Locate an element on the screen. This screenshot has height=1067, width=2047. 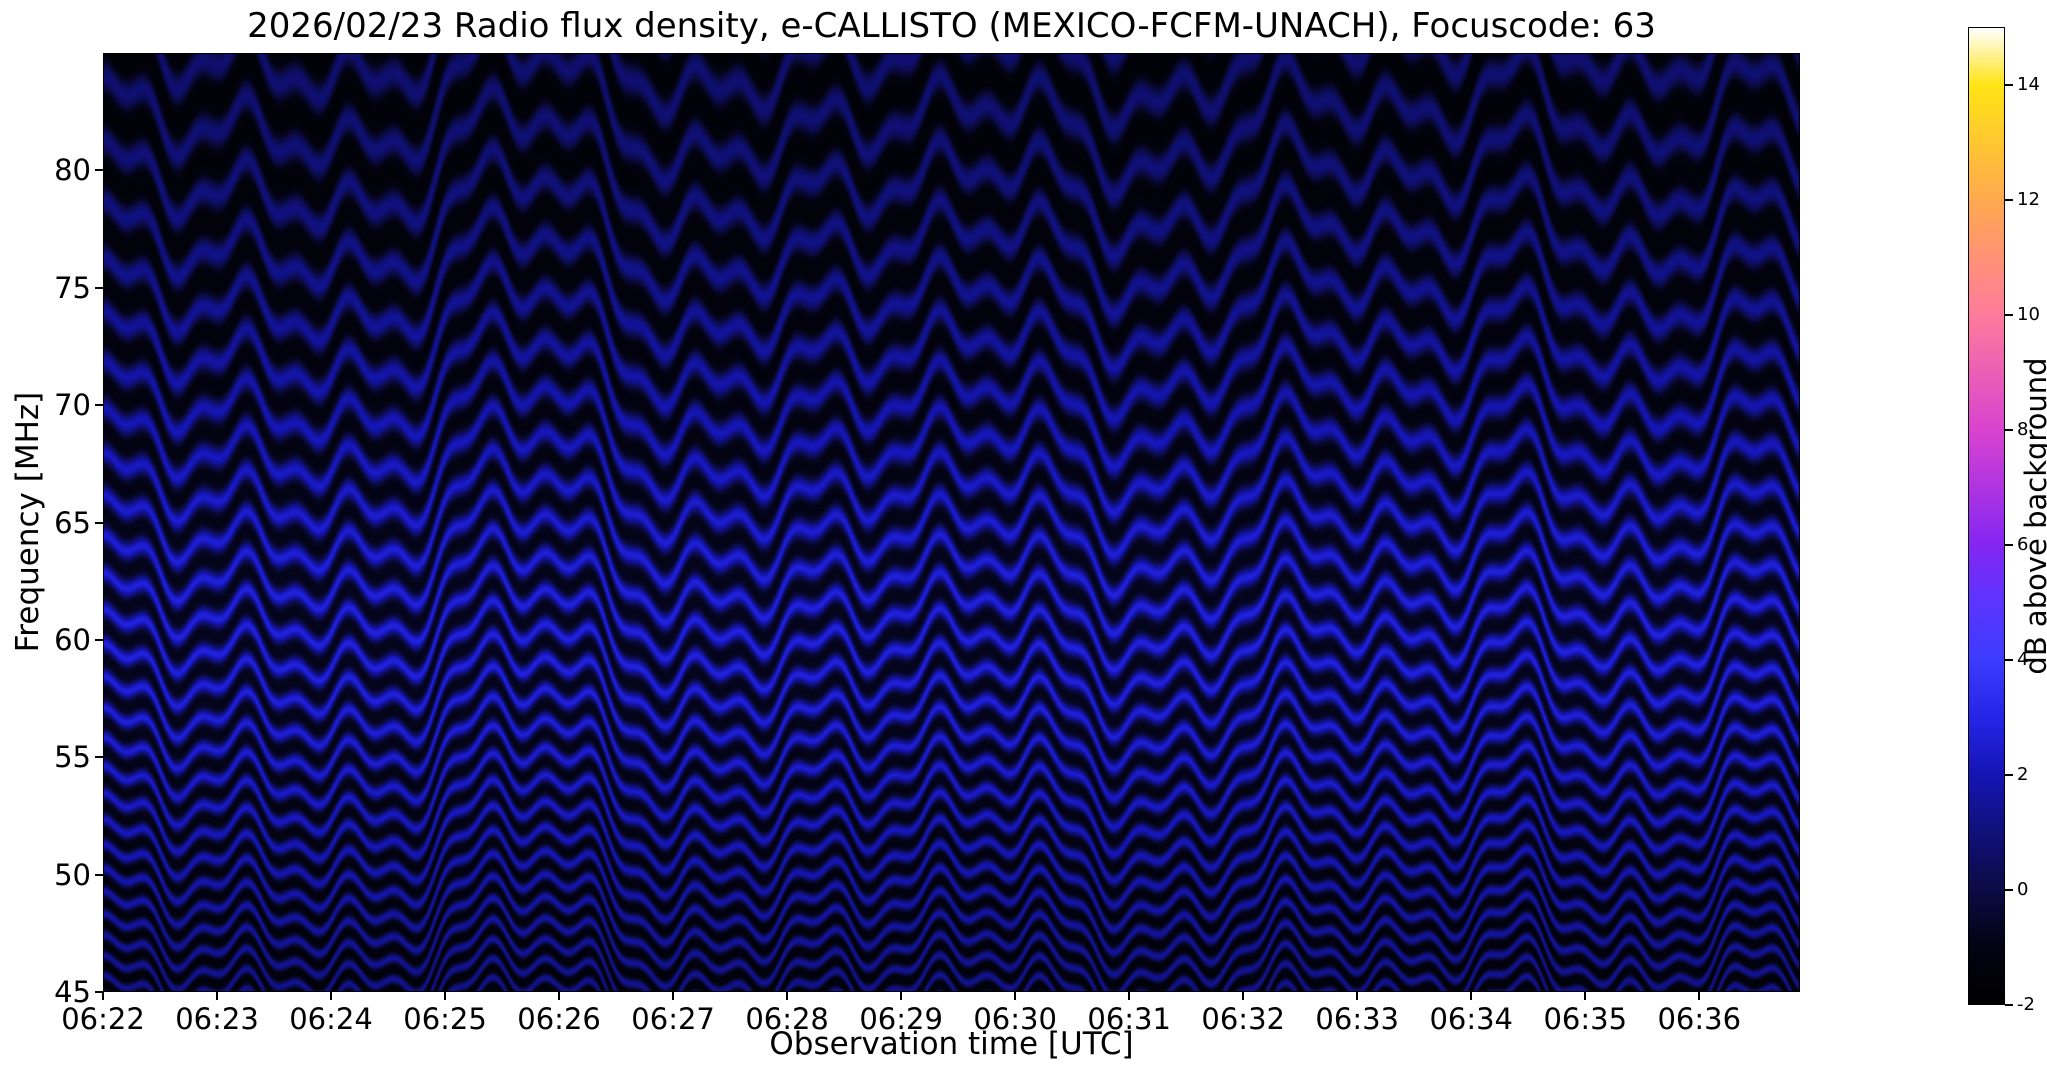
colorbar-tick-label: 0 is located at coordinates (2023, 889).